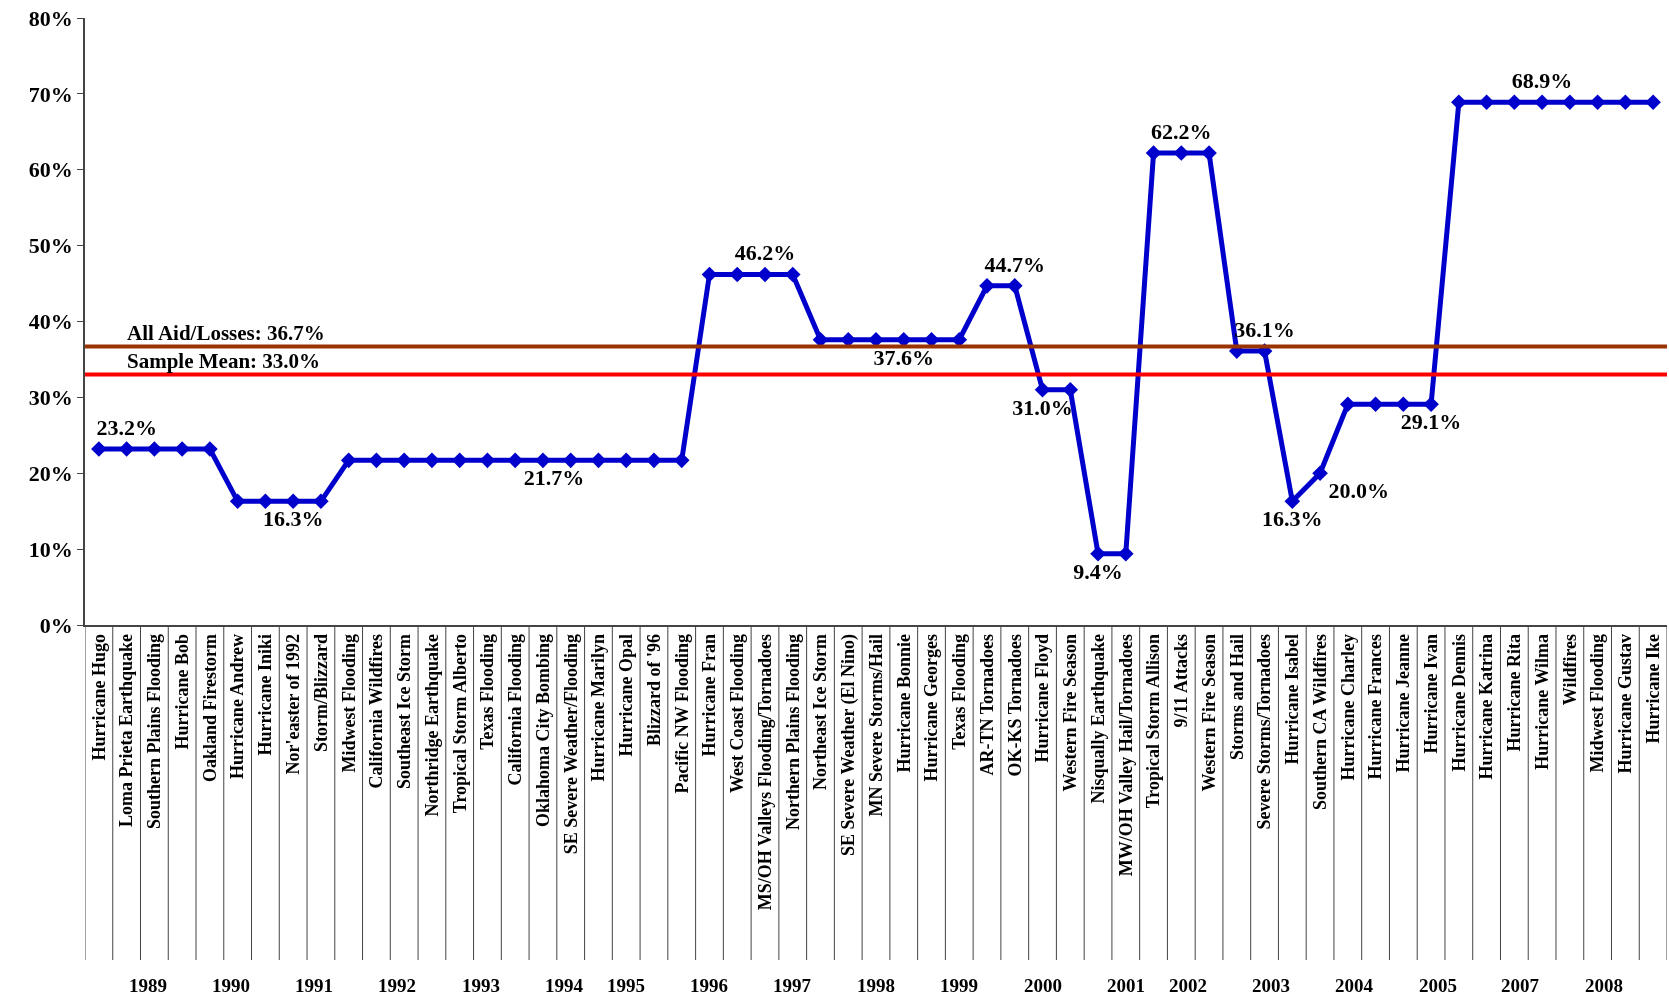 The width and height of the screenshot is (1669, 1000). Describe the element at coordinates (515, 709) in the screenshot. I see `x-tick-label: California Flooding` at that location.